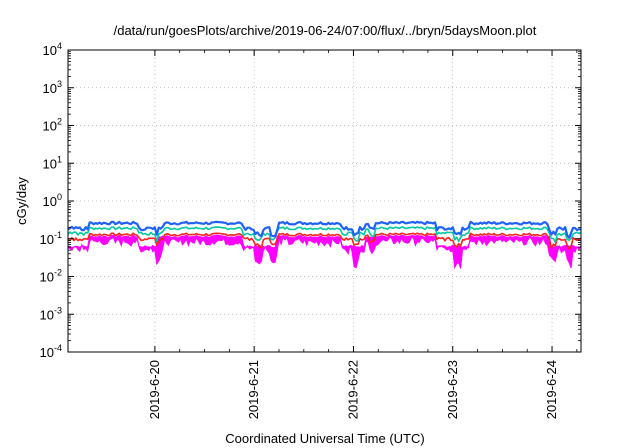 This screenshot has height=448, width=640. What do you see at coordinates (452, 389) in the screenshot?
I see `x-tick-label: 2019-6-23` at bounding box center [452, 389].